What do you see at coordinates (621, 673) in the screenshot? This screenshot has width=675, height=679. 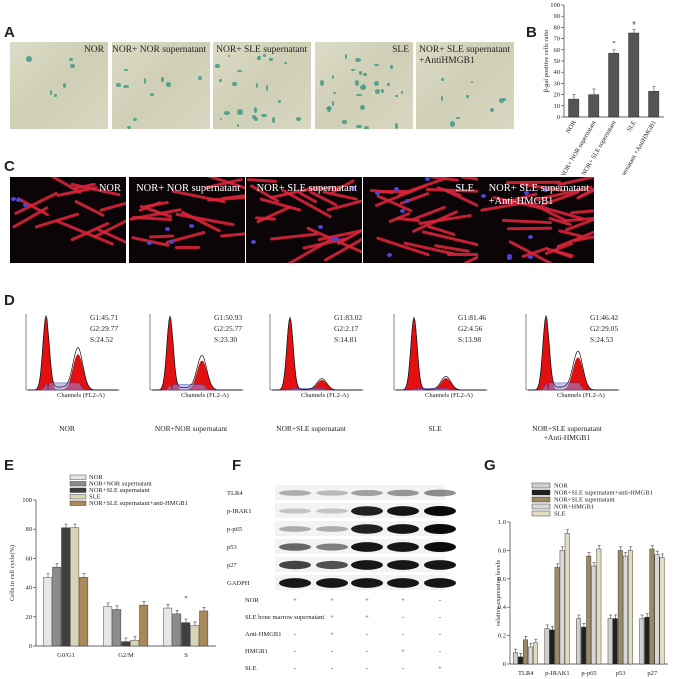 I see `x-tick-label: p53` at bounding box center [621, 673].